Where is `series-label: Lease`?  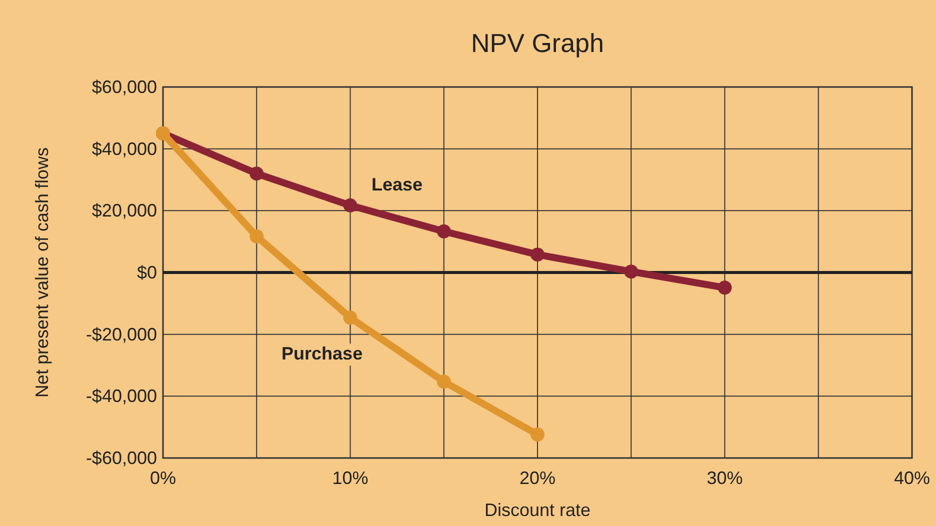 series-label: Lease is located at coordinates (397, 184).